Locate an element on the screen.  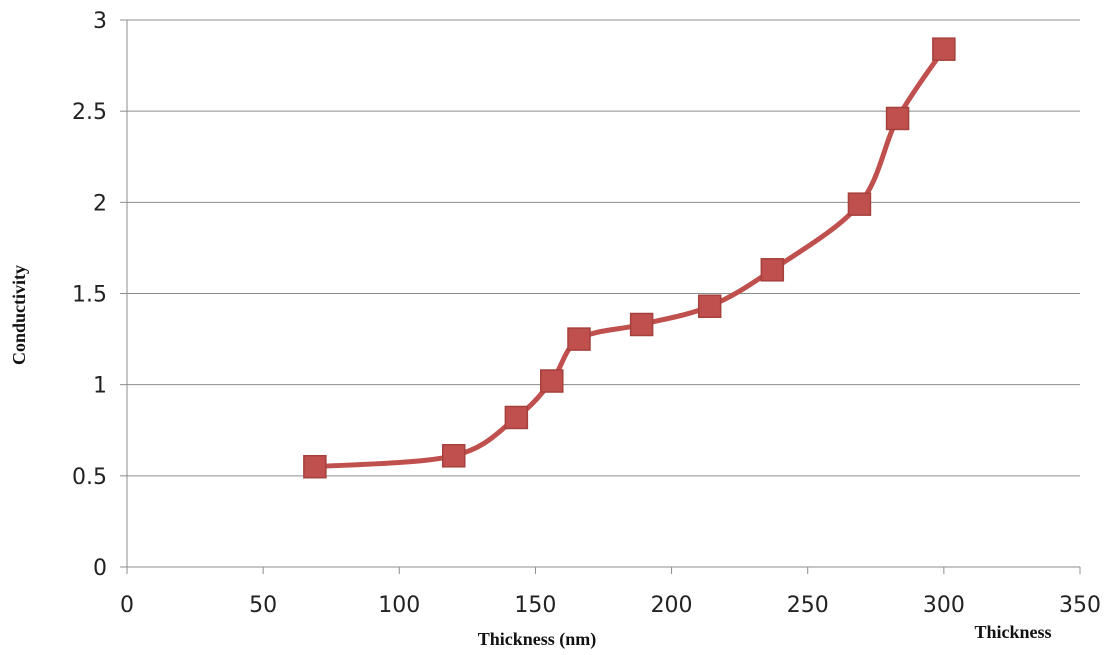
x-tick-label: 350 is located at coordinates (1080, 605).